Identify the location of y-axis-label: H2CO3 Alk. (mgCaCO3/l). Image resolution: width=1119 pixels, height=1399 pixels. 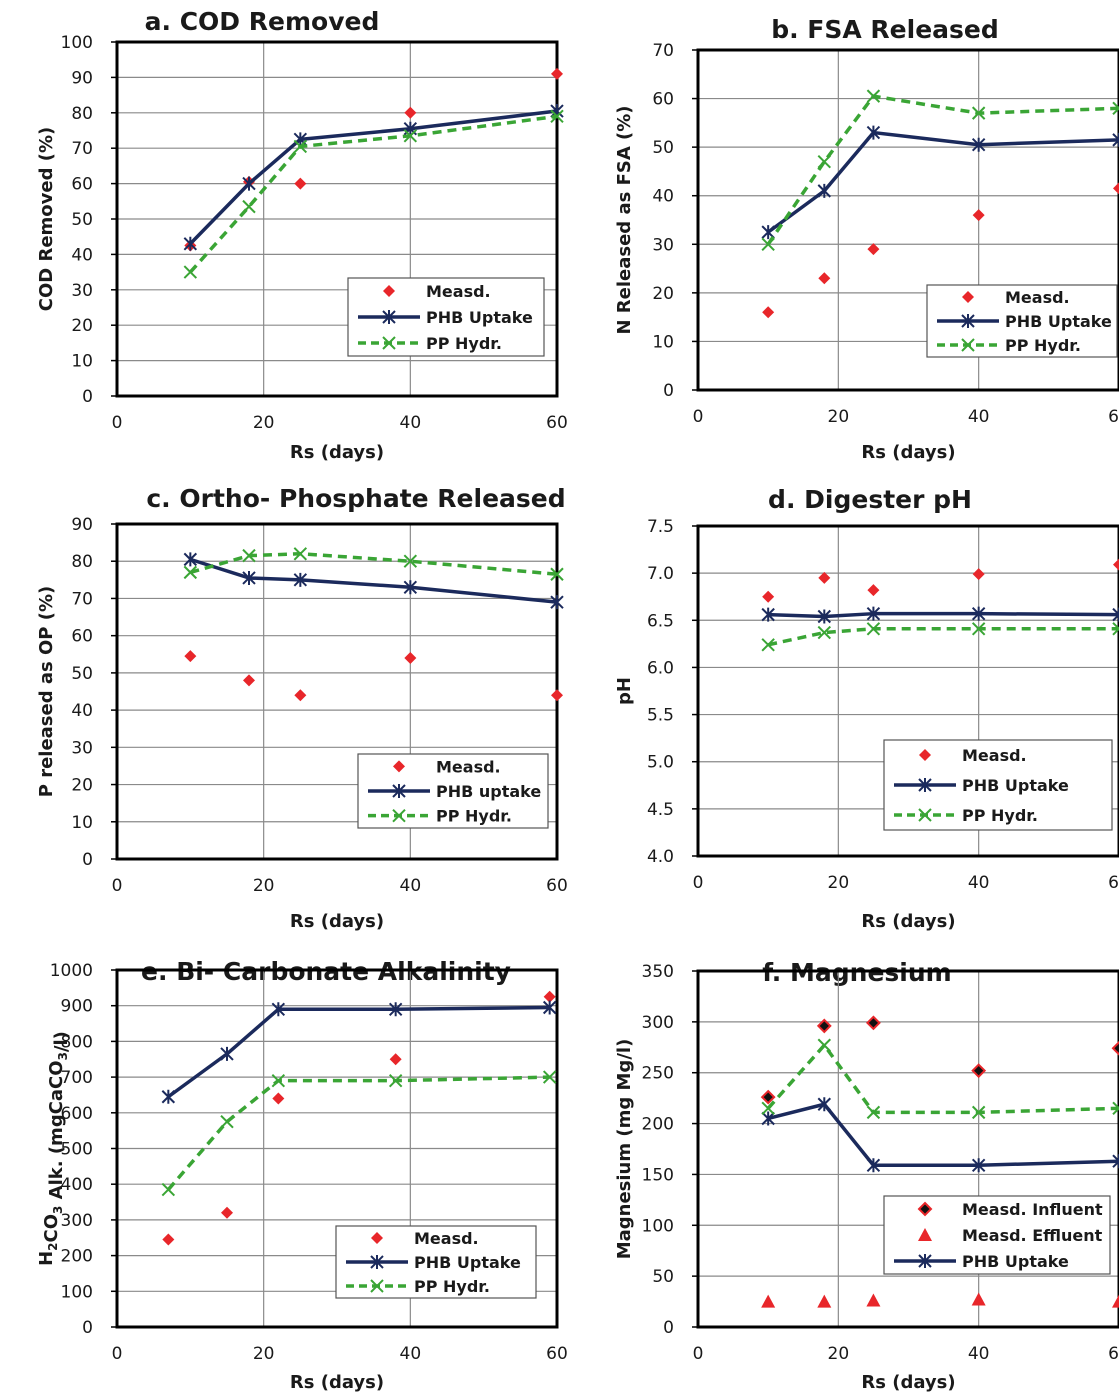
(54, 1148).